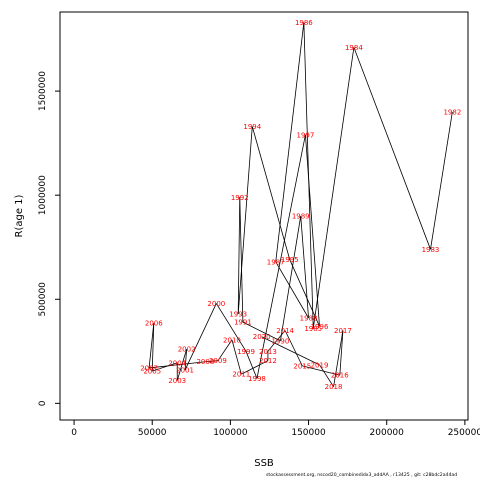 The width and height of the screenshot is (480, 480). What do you see at coordinates (306, 135) in the screenshot?
I see `year-label-1997: 1997` at bounding box center [306, 135].